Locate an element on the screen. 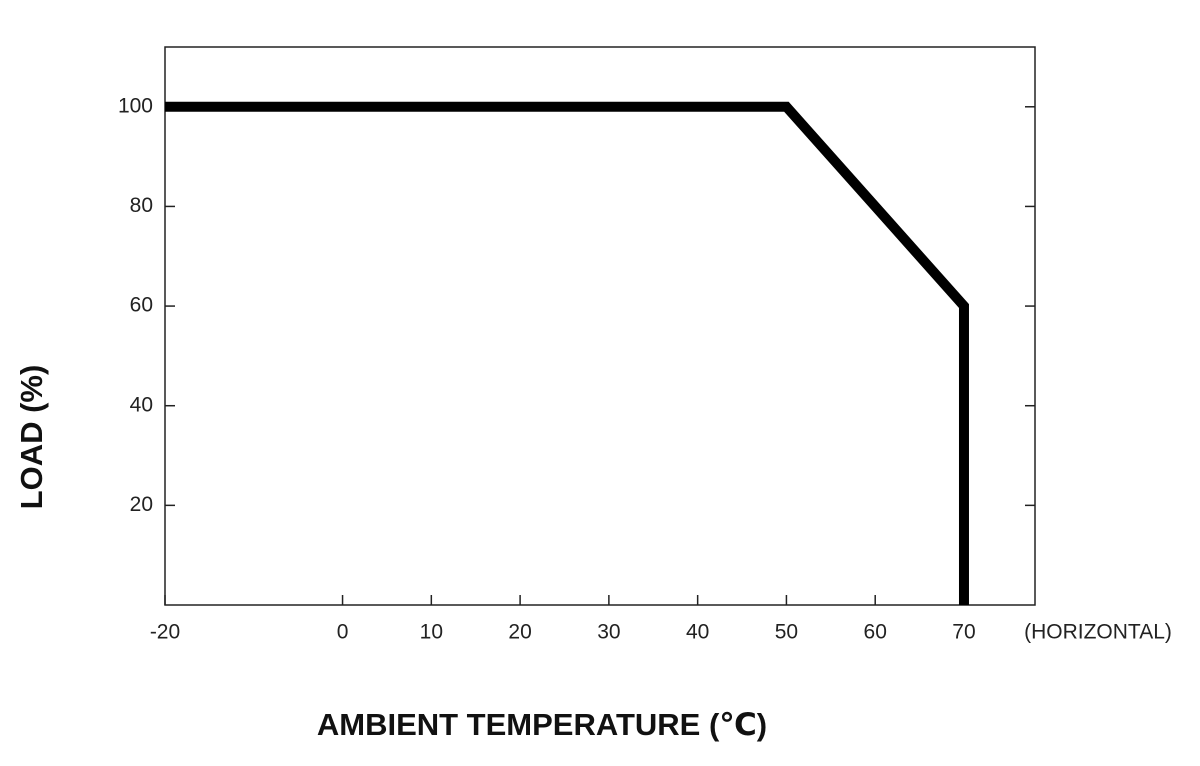 The image size is (1200, 766). x-tick-label: 10 is located at coordinates (431, 632).